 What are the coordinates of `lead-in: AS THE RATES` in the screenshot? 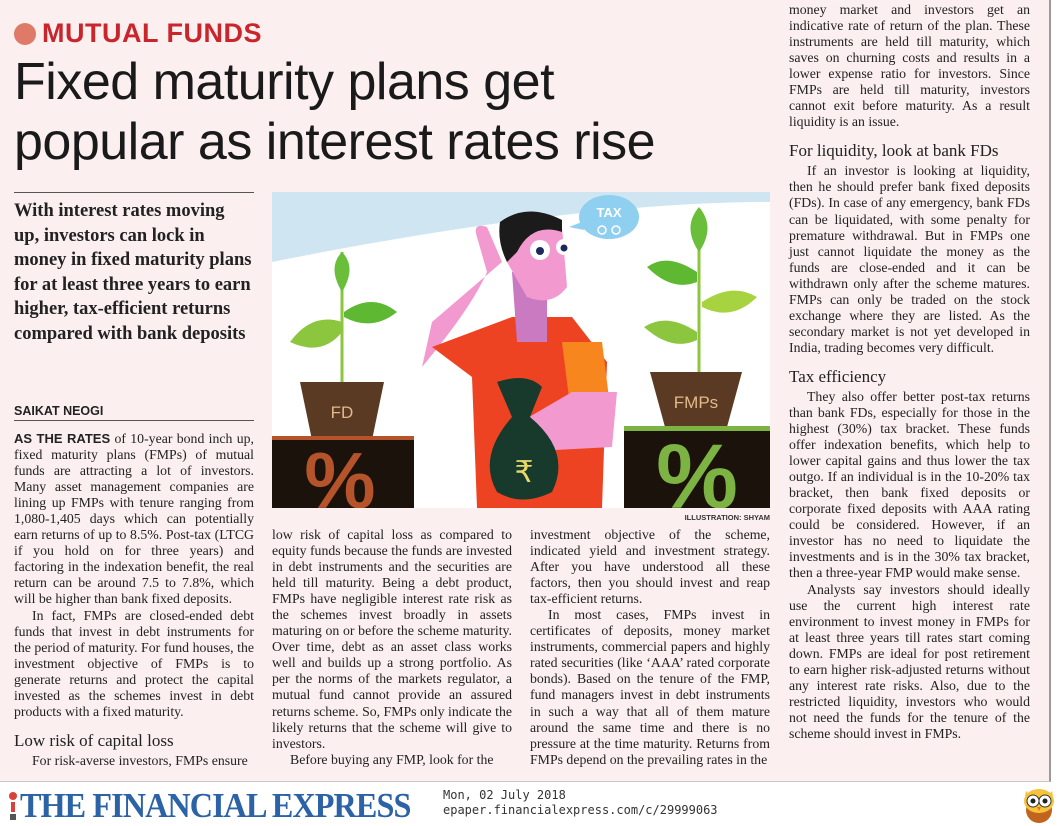 It's located at (62, 438).